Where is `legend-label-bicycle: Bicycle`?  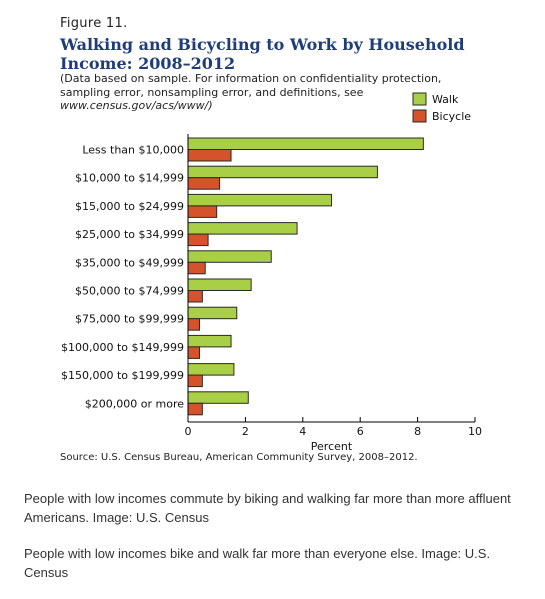 legend-label-bicycle: Bicycle is located at coordinates (451, 116).